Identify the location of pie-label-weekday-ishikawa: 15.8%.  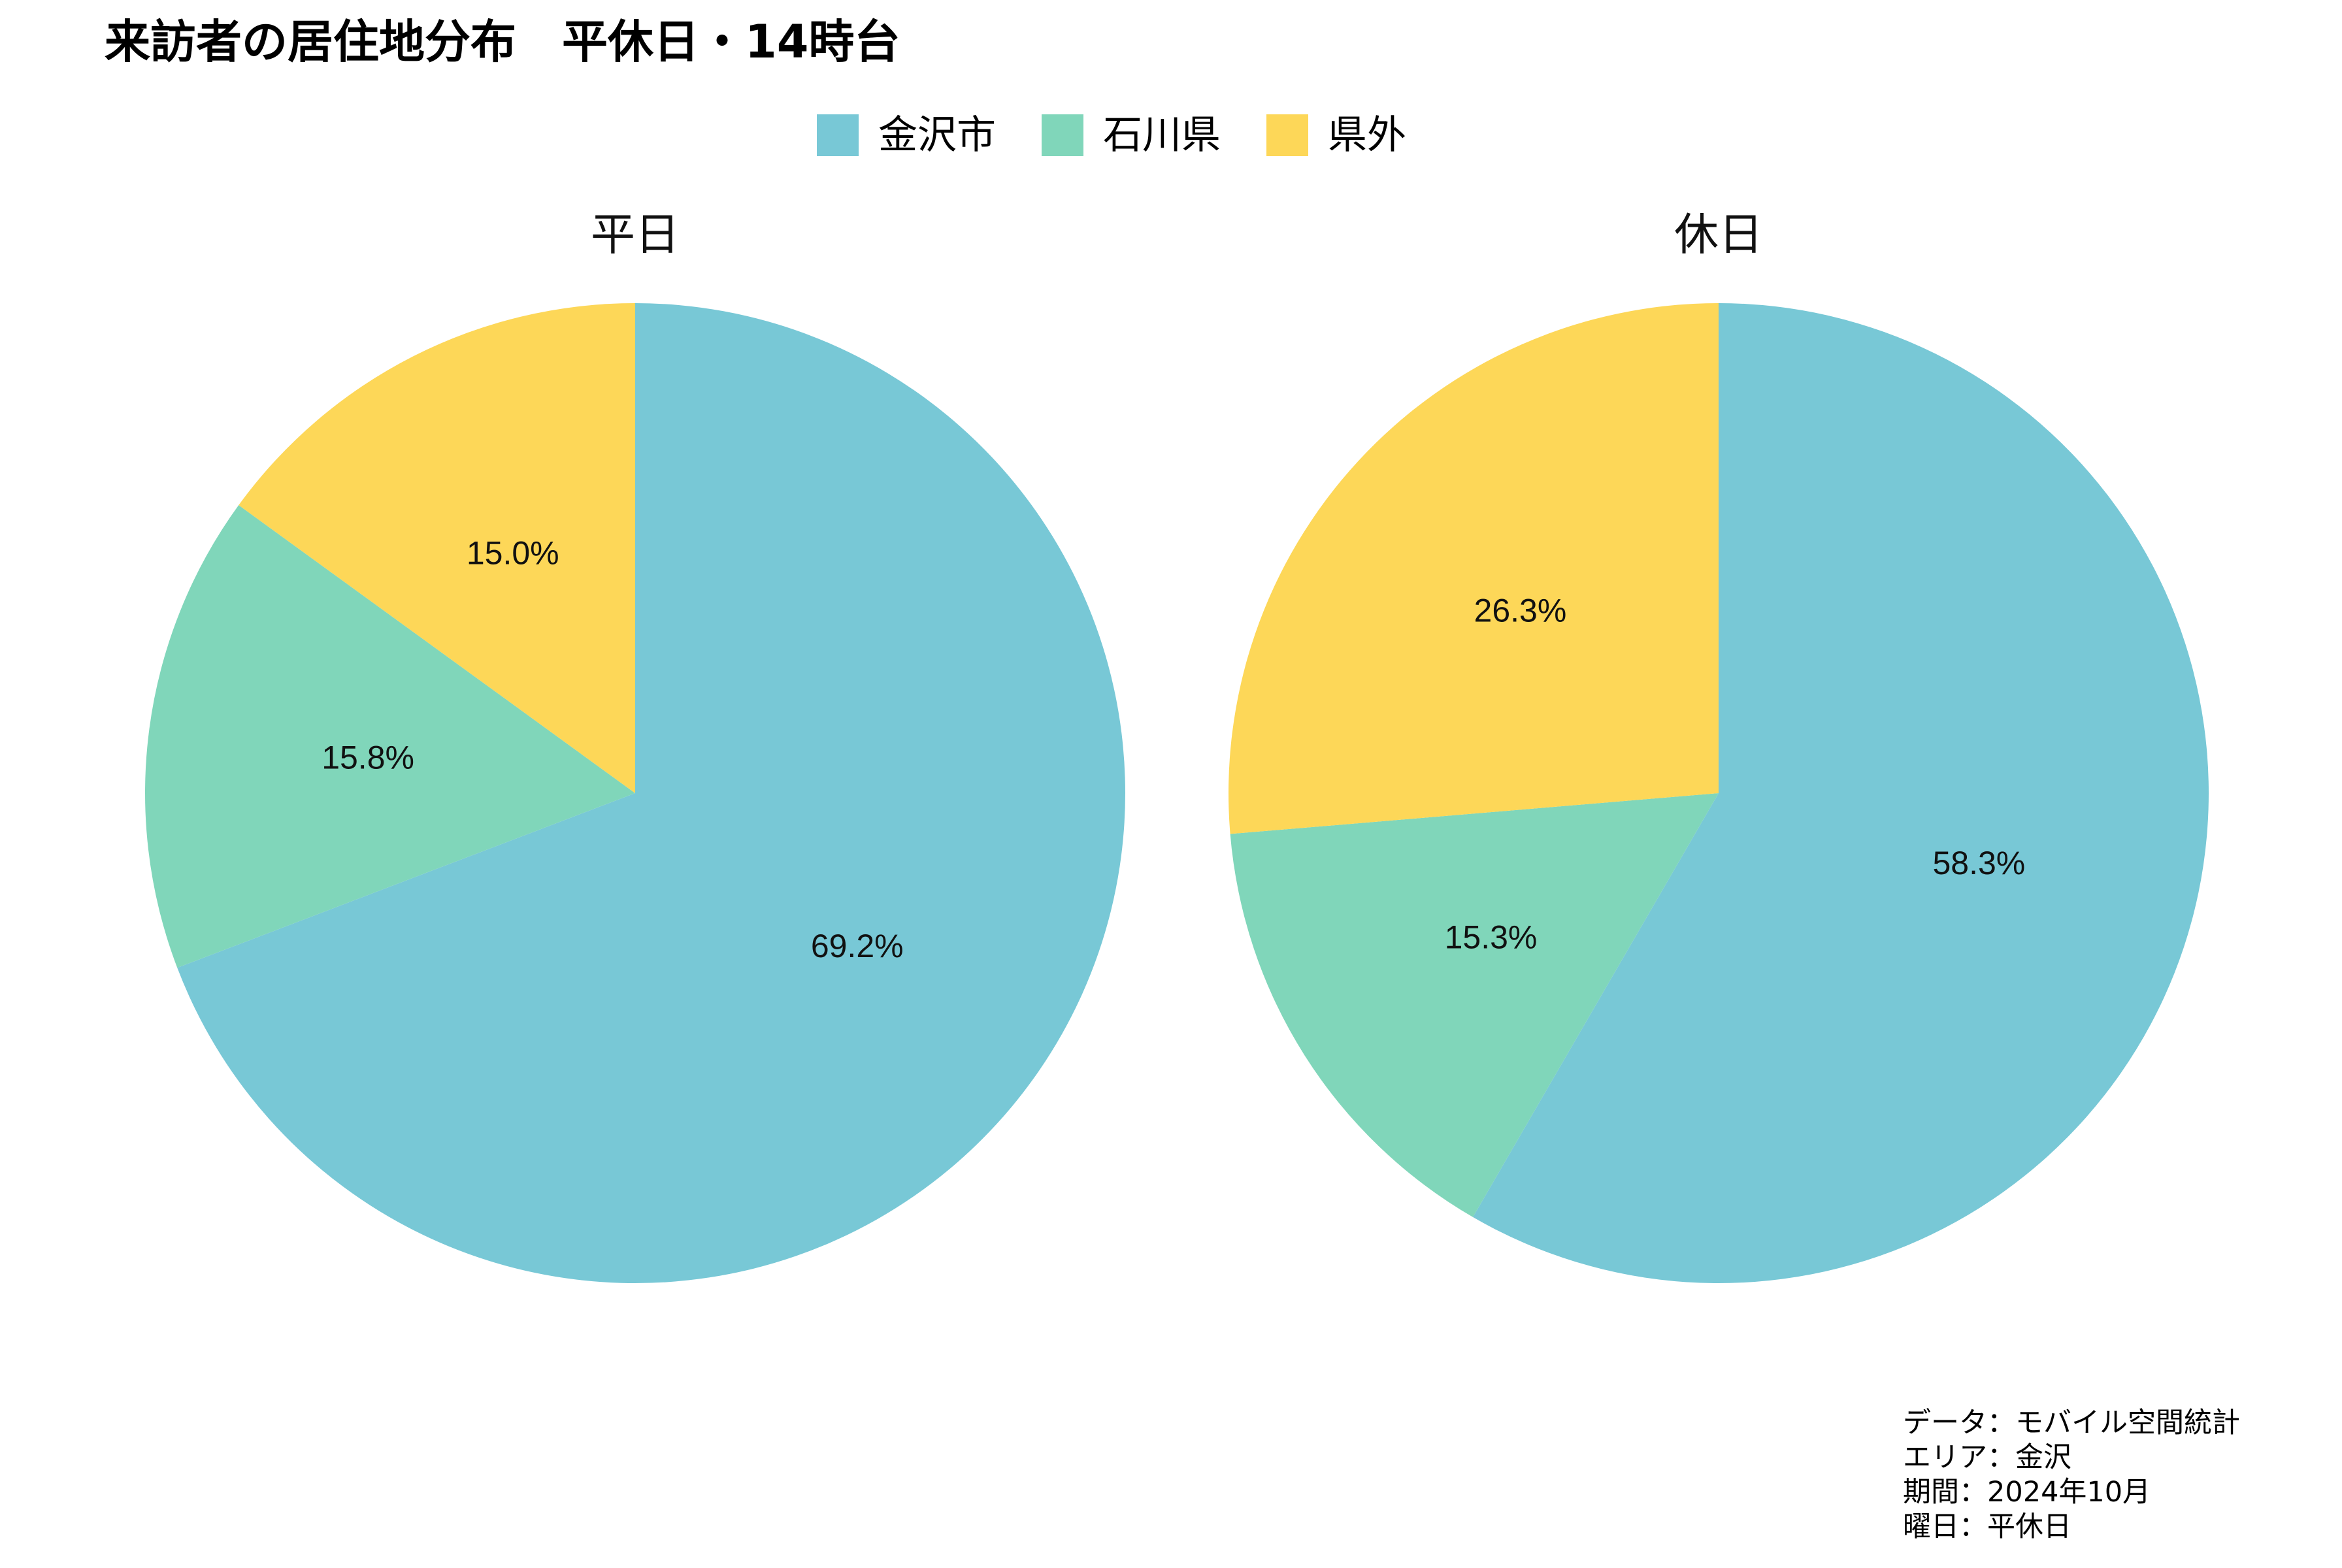
(368, 758).